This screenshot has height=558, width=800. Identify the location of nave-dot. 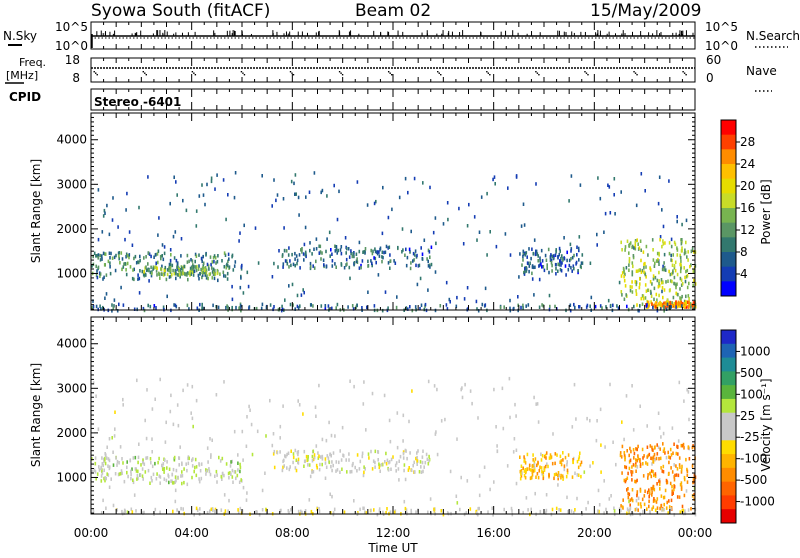
(342, 75).